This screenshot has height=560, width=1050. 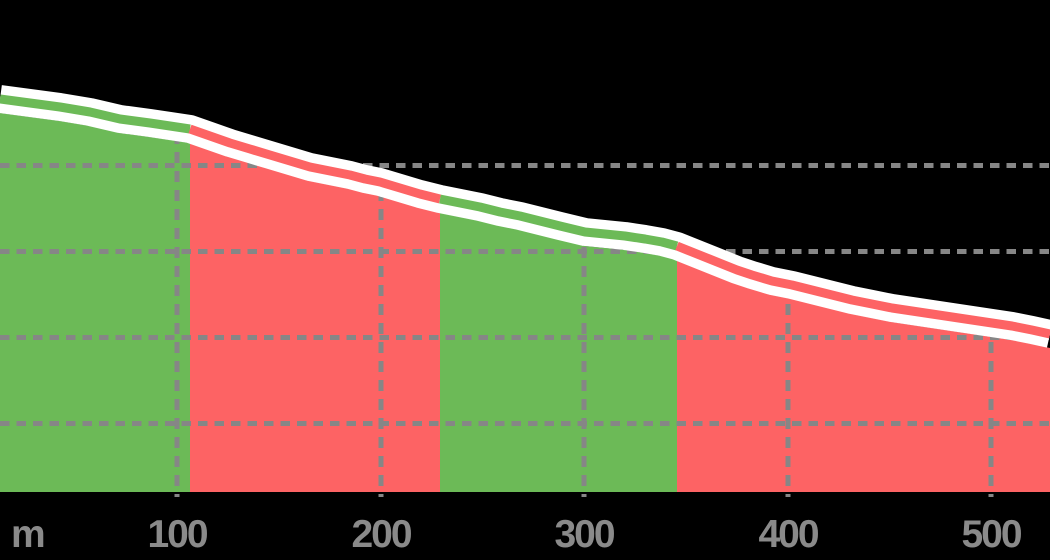 What do you see at coordinates (27, 534) in the screenshot?
I see `x-axis-unit-label: m` at bounding box center [27, 534].